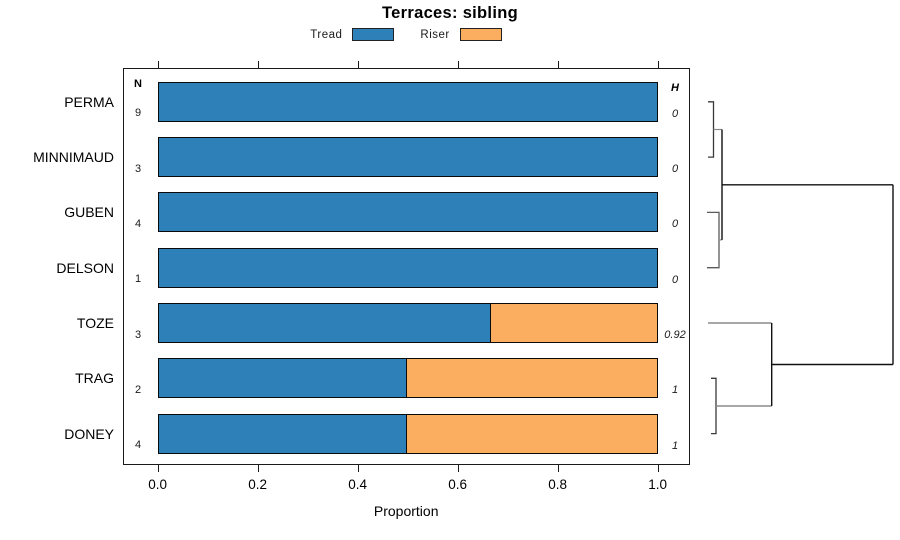 The image size is (900, 540). I want to click on legend-label-tread: Tread, so click(326, 34).